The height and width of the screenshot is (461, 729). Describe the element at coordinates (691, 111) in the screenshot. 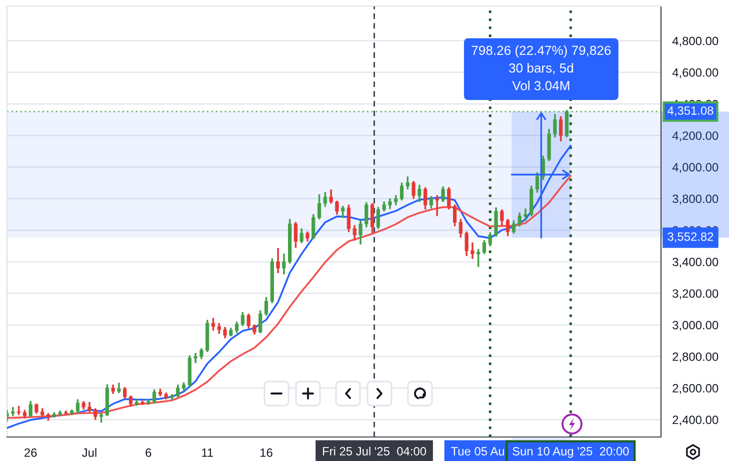

I see `ref-line-label: 4,351.08` at that location.